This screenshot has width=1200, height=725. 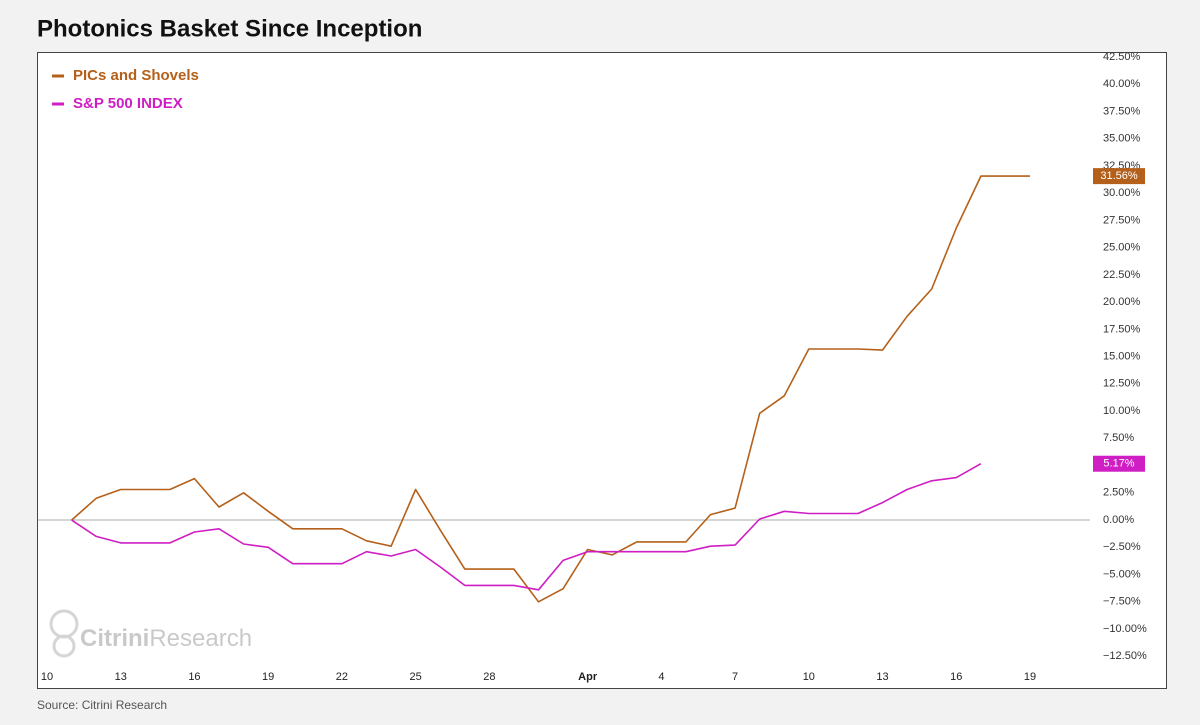 I want to click on x-tick-label: 4, so click(x=661, y=677).